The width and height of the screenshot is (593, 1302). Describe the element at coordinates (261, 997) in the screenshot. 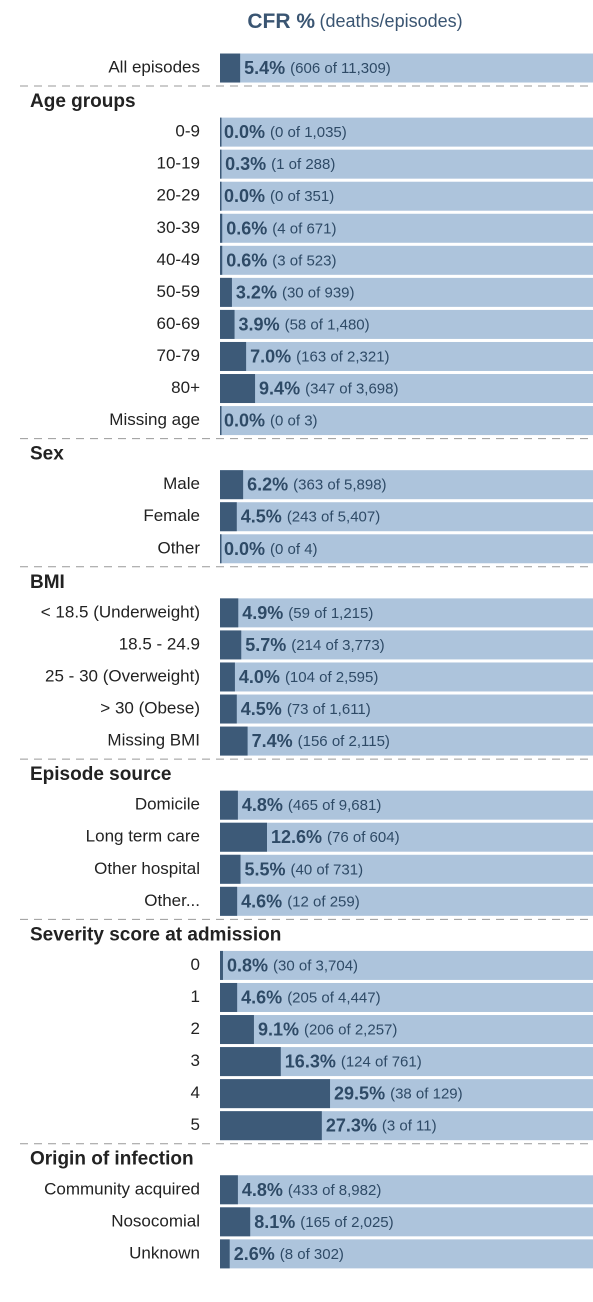

I see `value-label: 4.6%` at that location.